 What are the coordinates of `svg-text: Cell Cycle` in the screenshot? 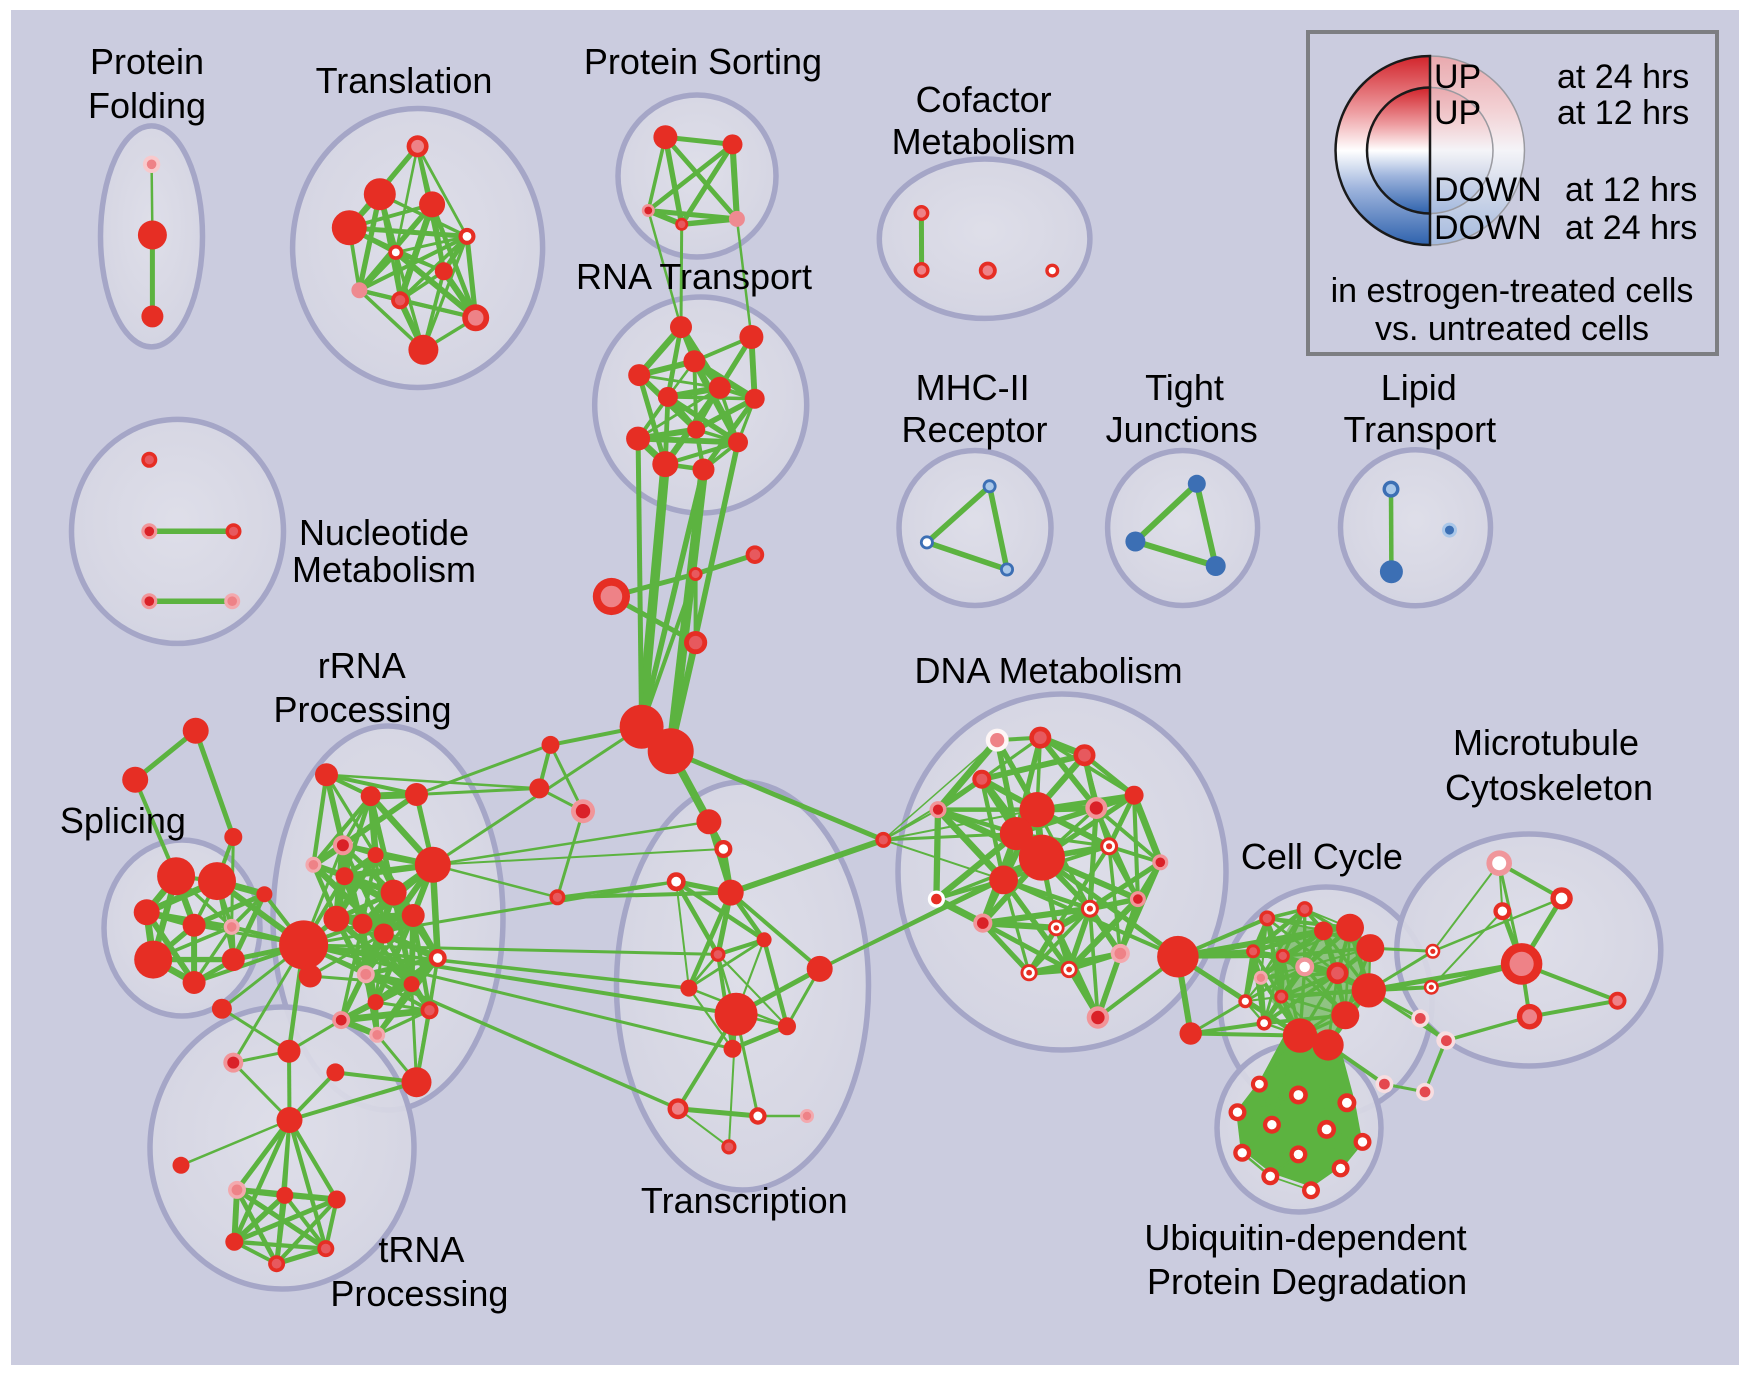 It's located at (1322, 856).